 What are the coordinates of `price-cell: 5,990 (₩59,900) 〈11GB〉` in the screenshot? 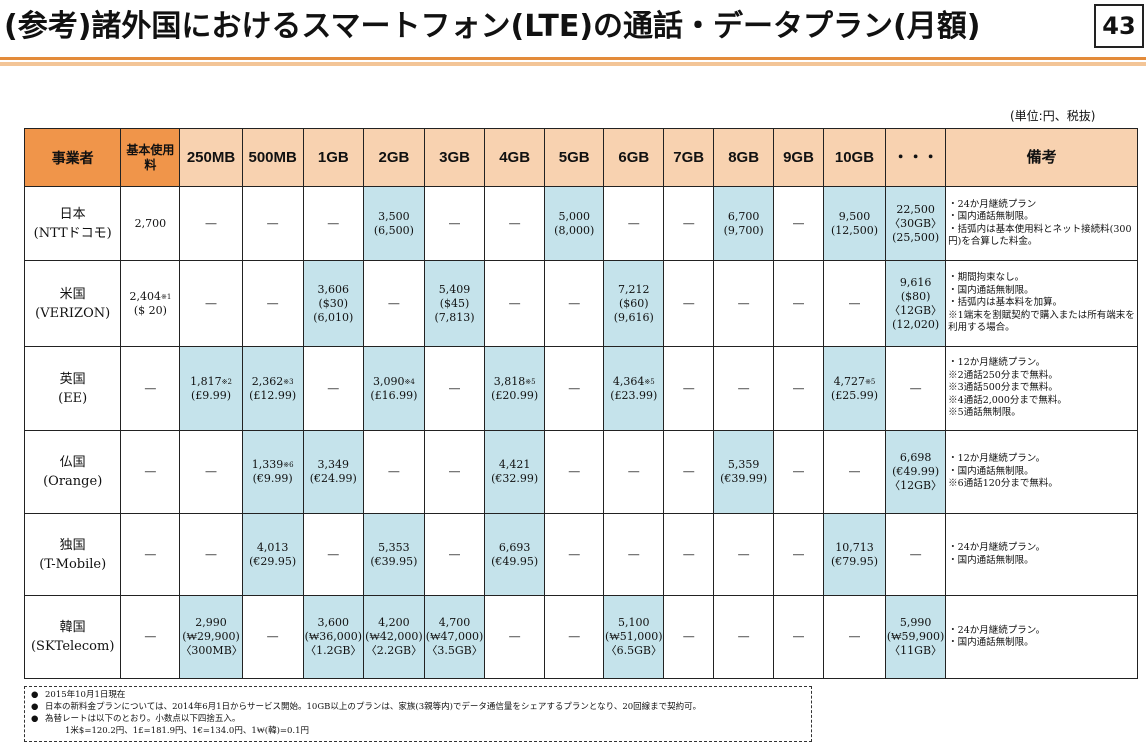 It's located at (916, 637).